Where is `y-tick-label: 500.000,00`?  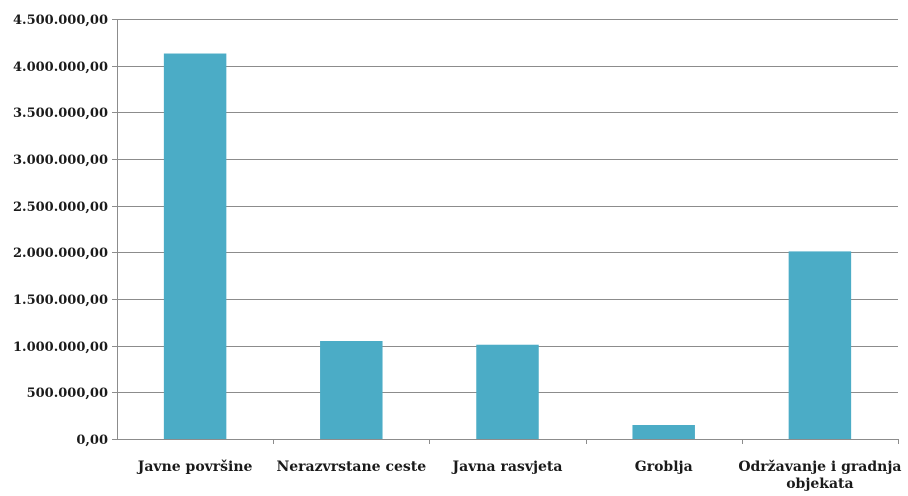 y-tick-label: 500.000,00 is located at coordinates (67, 393).